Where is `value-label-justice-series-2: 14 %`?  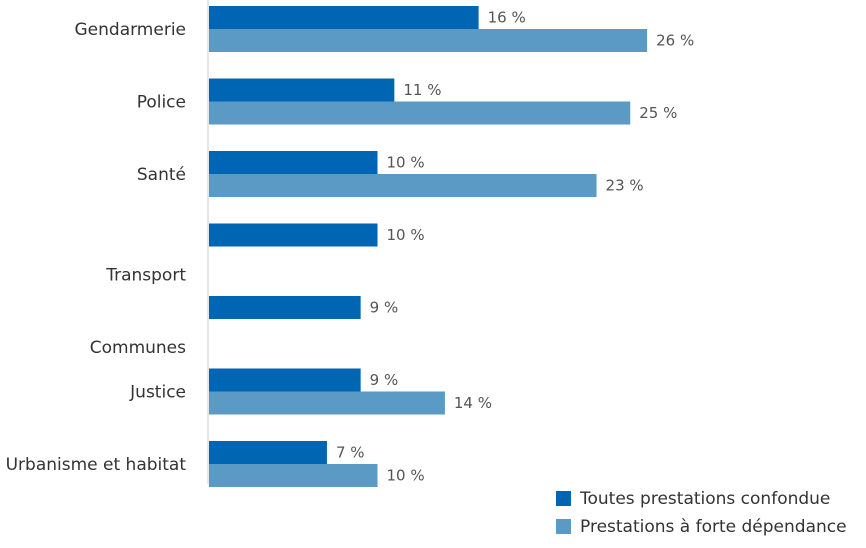 value-label-justice-series-2: 14 % is located at coordinates (473, 403).